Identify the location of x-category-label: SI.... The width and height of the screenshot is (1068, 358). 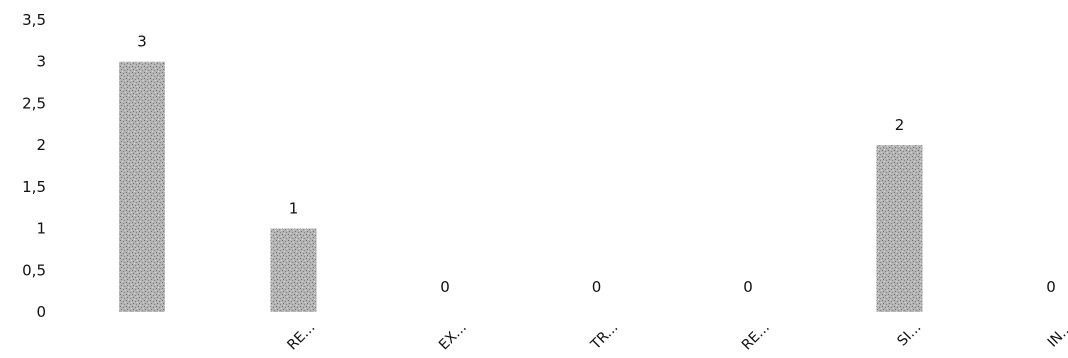
(909, 335).